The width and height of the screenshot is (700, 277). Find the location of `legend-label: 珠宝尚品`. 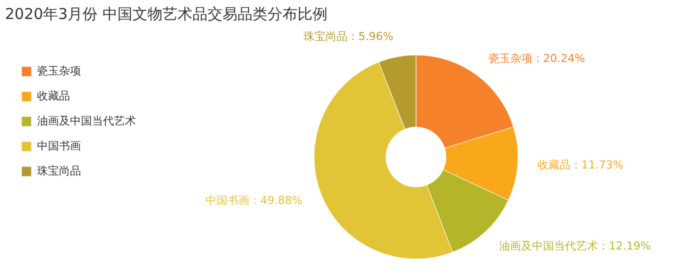

legend-label: 珠宝尚品 is located at coordinates (59, 171).